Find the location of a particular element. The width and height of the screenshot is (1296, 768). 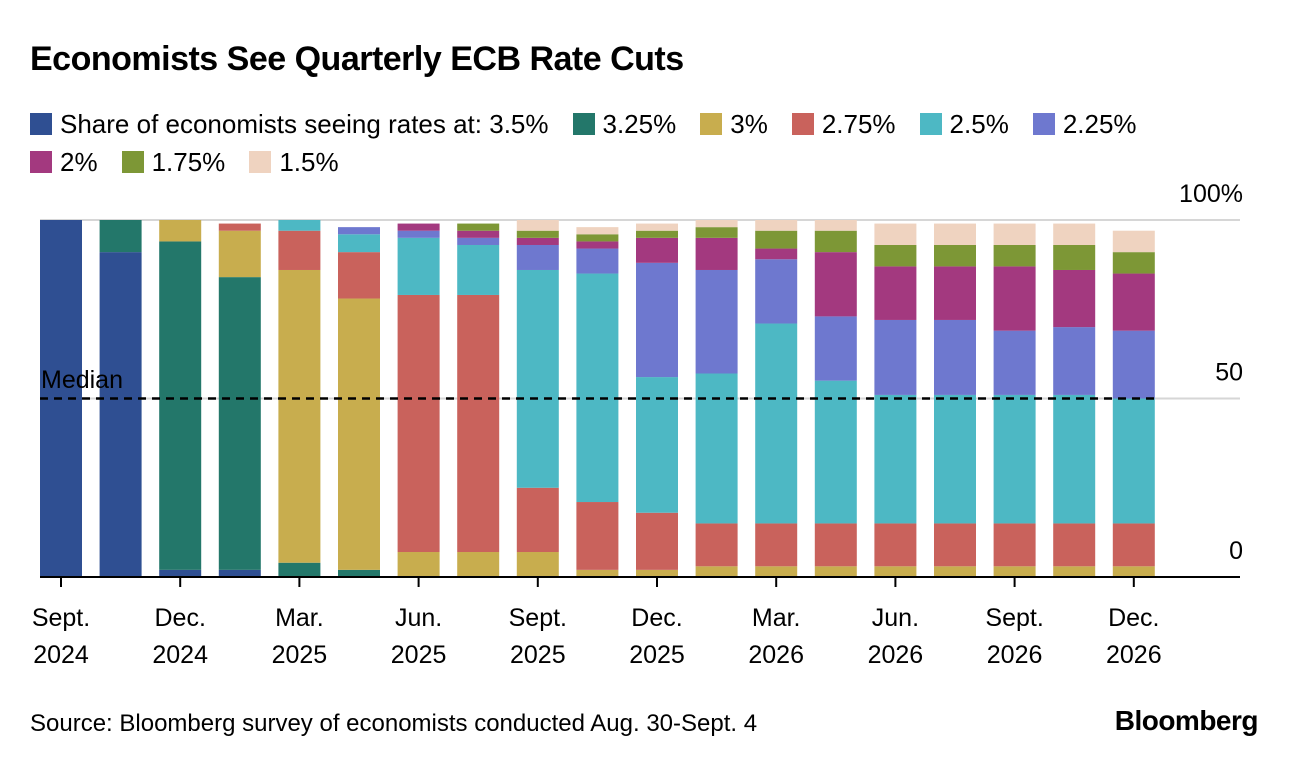

axes is located at coordinates (640, 581).